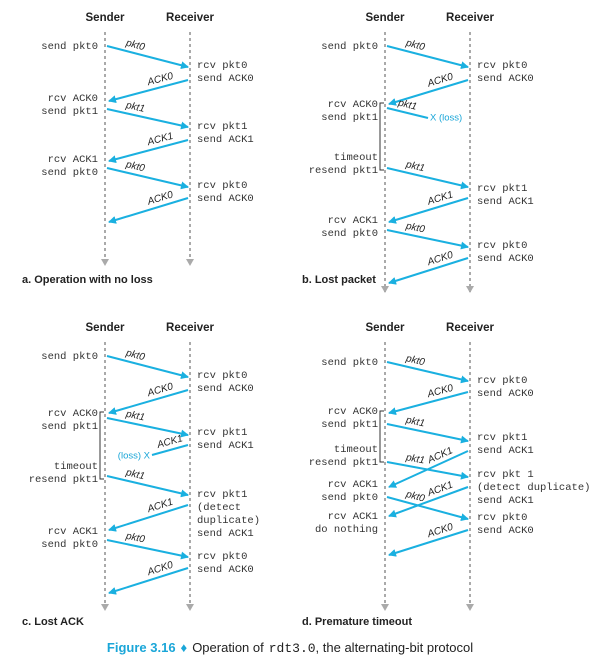 The width and height of the screenshot is (602, 667). What do you see at coordinates (505, 475) in the screenshot?
I see `receiver-note: rcv pkt 1` at bounding box center [505, 475].